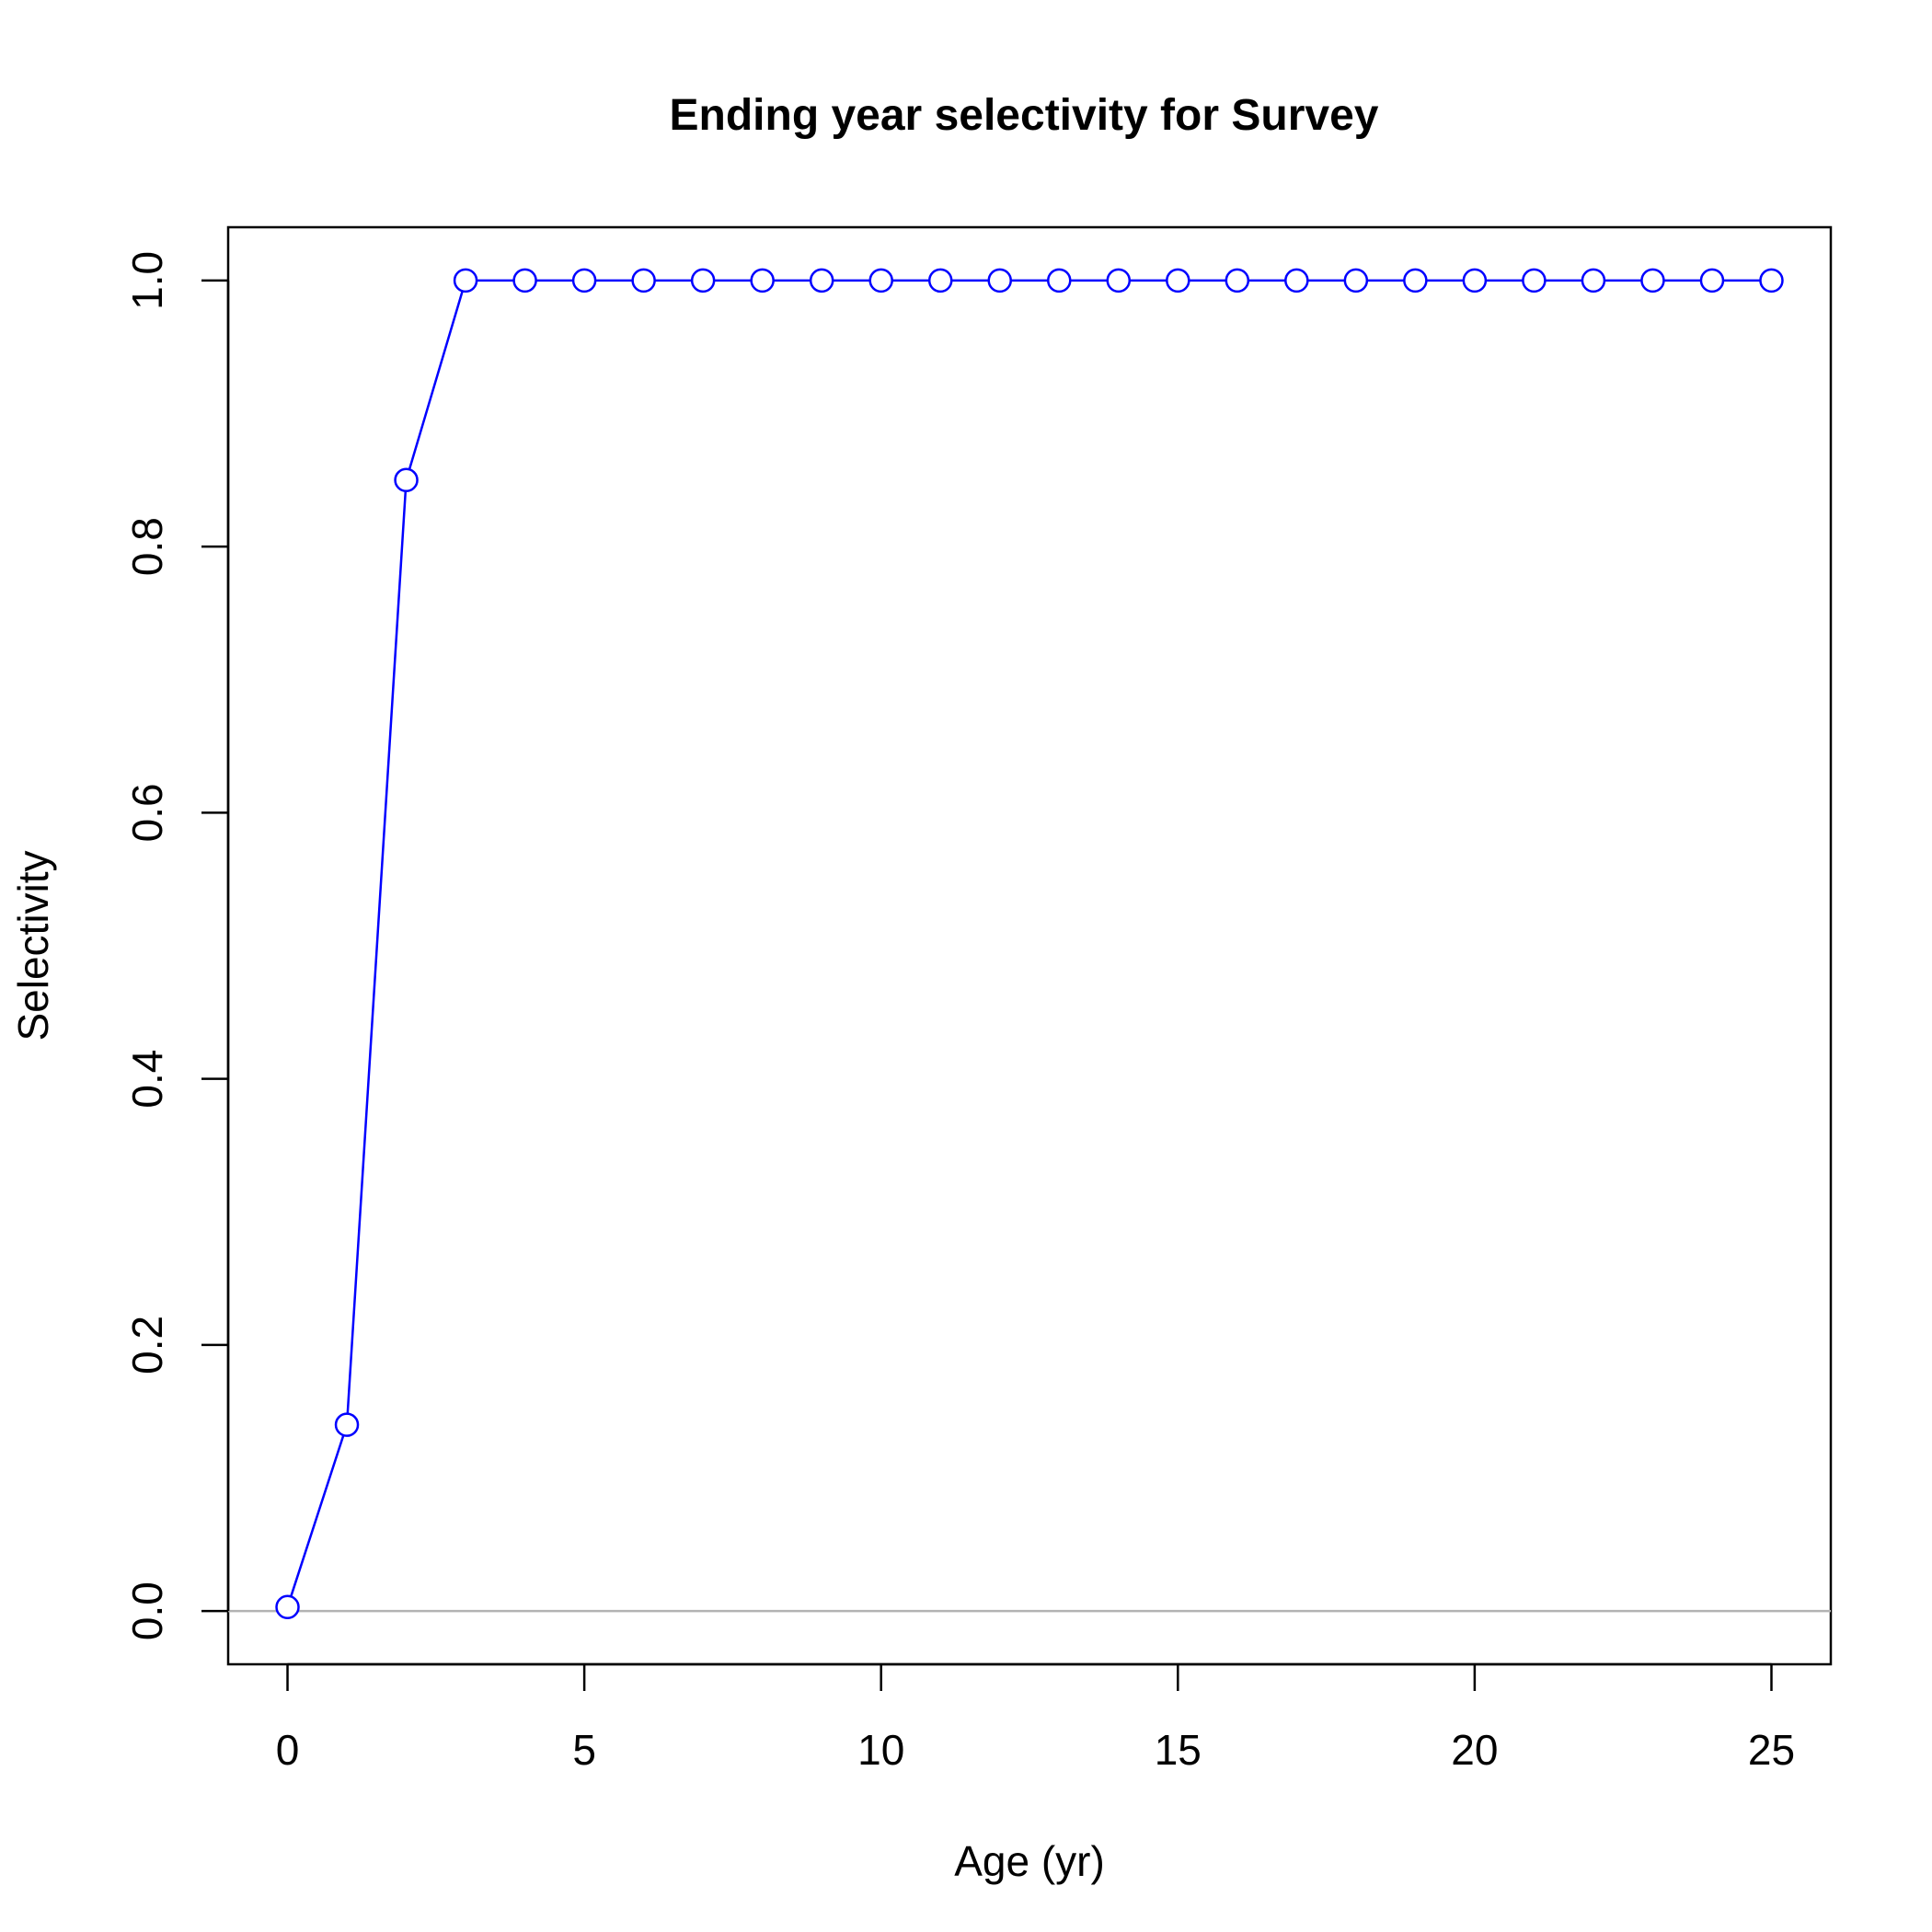 Image resolution: width=1932 pixels, height=1932 pixels. What do you see at coordinates (147, 1345) in the screenshot?
I see `y-tick-label: 0.2` at bounding box center [147, 1345].